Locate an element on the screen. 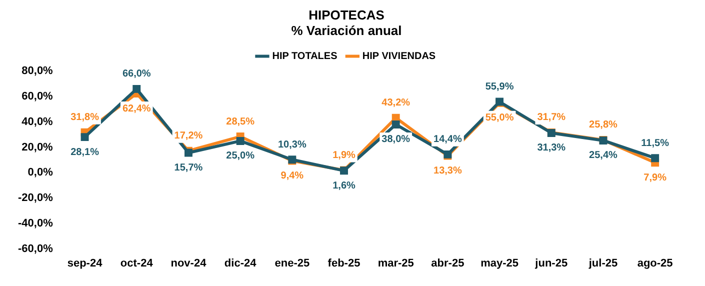 This screenshot has width=705, height=286. x-tick-label: mar-25 is located at coordinates (396, 263).